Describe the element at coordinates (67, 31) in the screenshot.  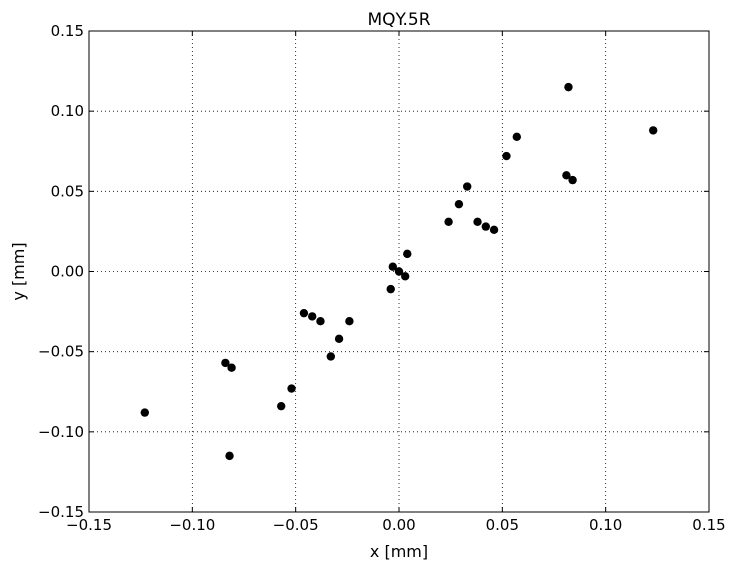
I see `y-tick-label: 0.15` at that location.